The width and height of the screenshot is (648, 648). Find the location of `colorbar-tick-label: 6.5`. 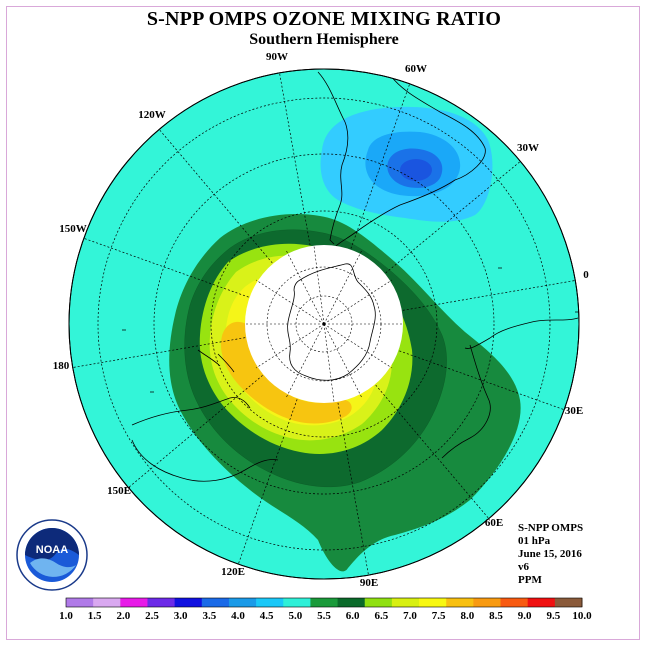

colorbar-tick-label: 6.5 is located at coordinates (381, 616).